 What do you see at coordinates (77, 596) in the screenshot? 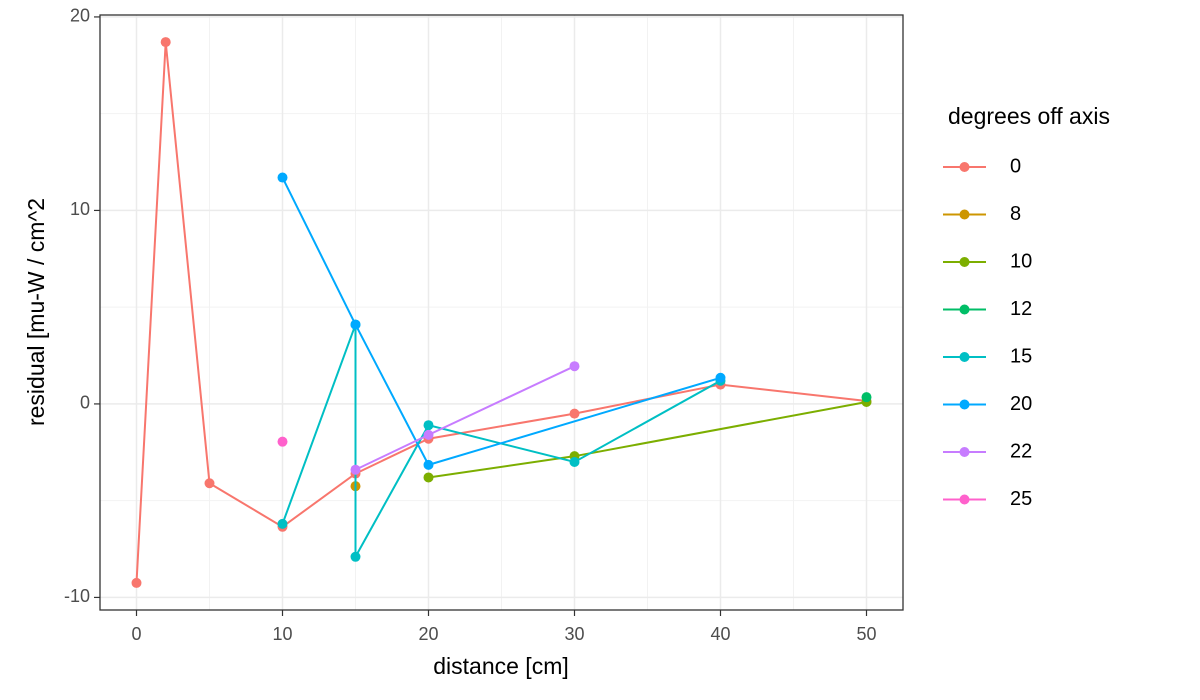
I see `y-tick-label: -10` at bounding box center [77, 596].